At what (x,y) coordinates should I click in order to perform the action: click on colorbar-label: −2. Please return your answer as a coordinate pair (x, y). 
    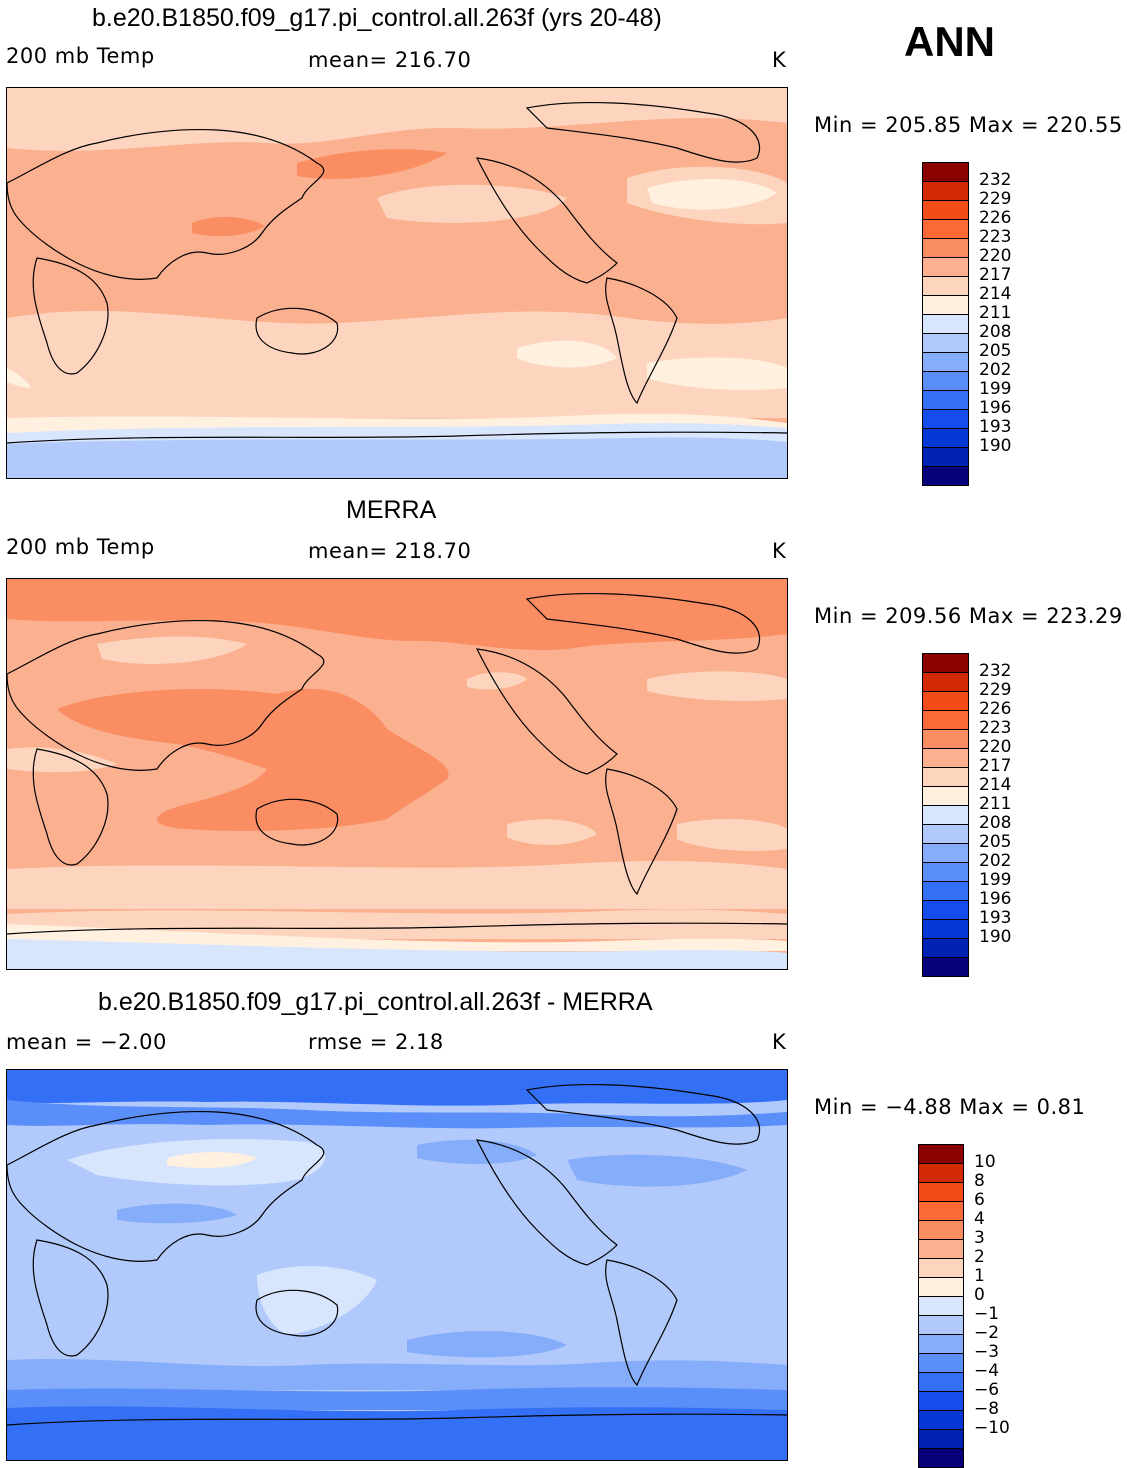
    Looking at the image, I should click on (987, 1333).